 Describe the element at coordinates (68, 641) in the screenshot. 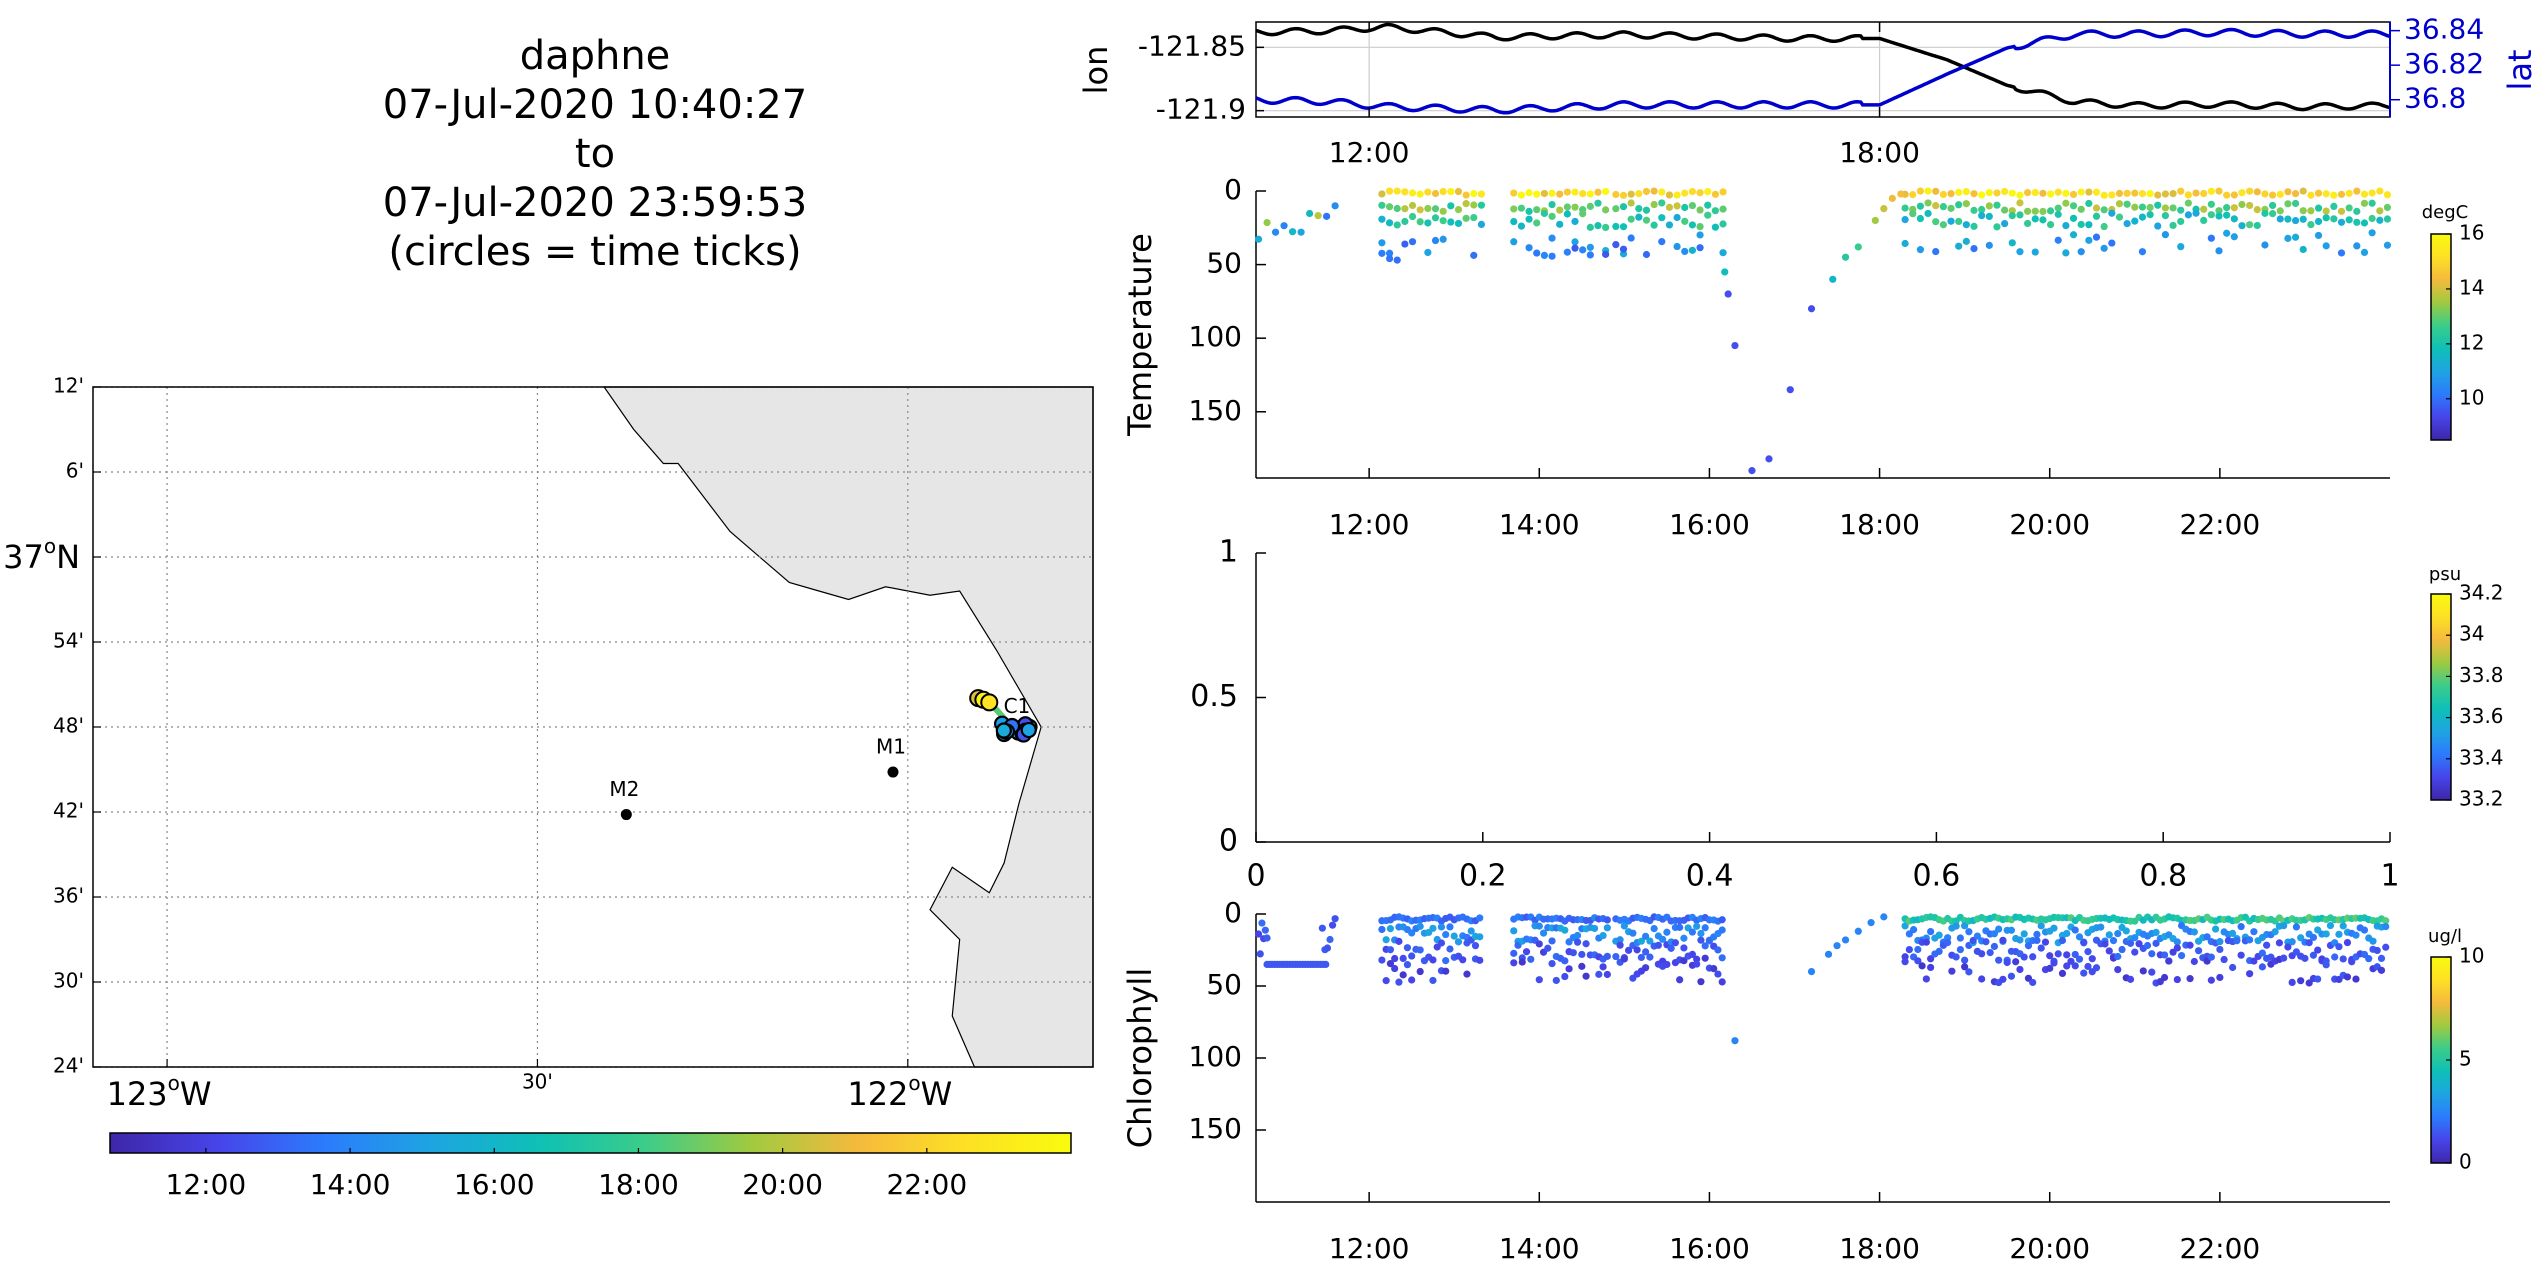

I see `map-y-tick: 54'` at that location.